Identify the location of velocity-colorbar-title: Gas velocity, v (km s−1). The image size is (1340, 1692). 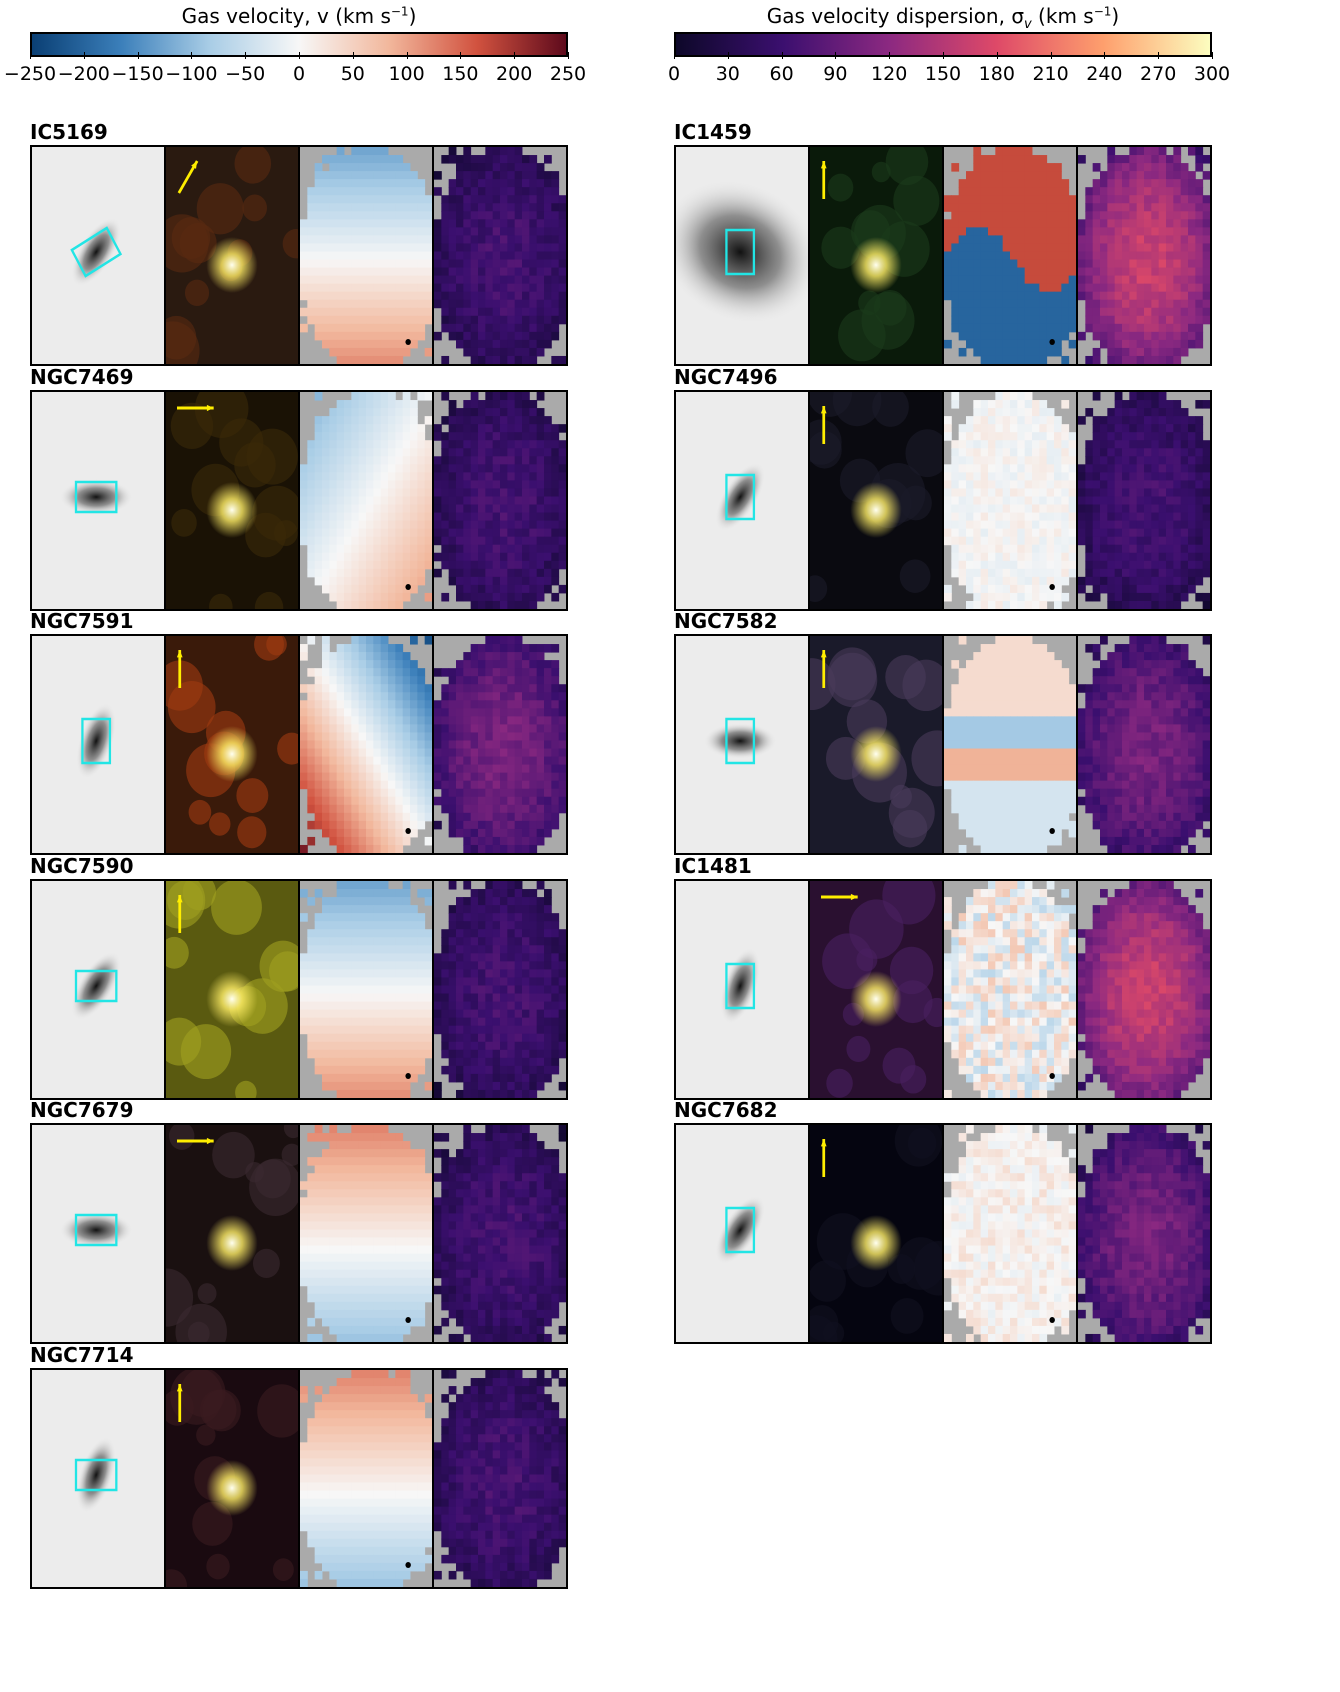
(299, 16).